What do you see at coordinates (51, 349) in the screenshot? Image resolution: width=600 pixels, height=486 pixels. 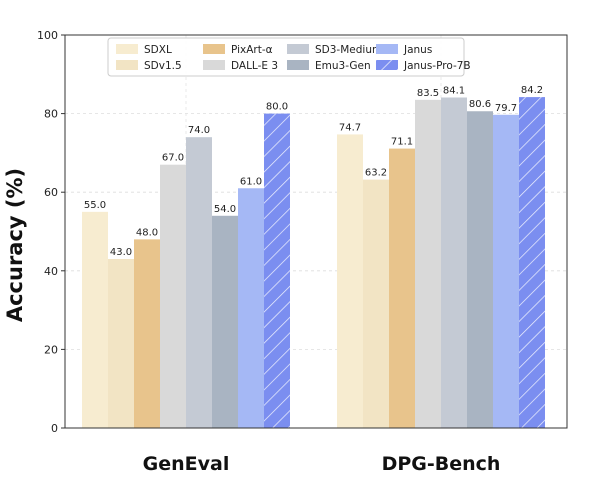 I see `y-tick-label: 20` at bounding box center [51, 349].